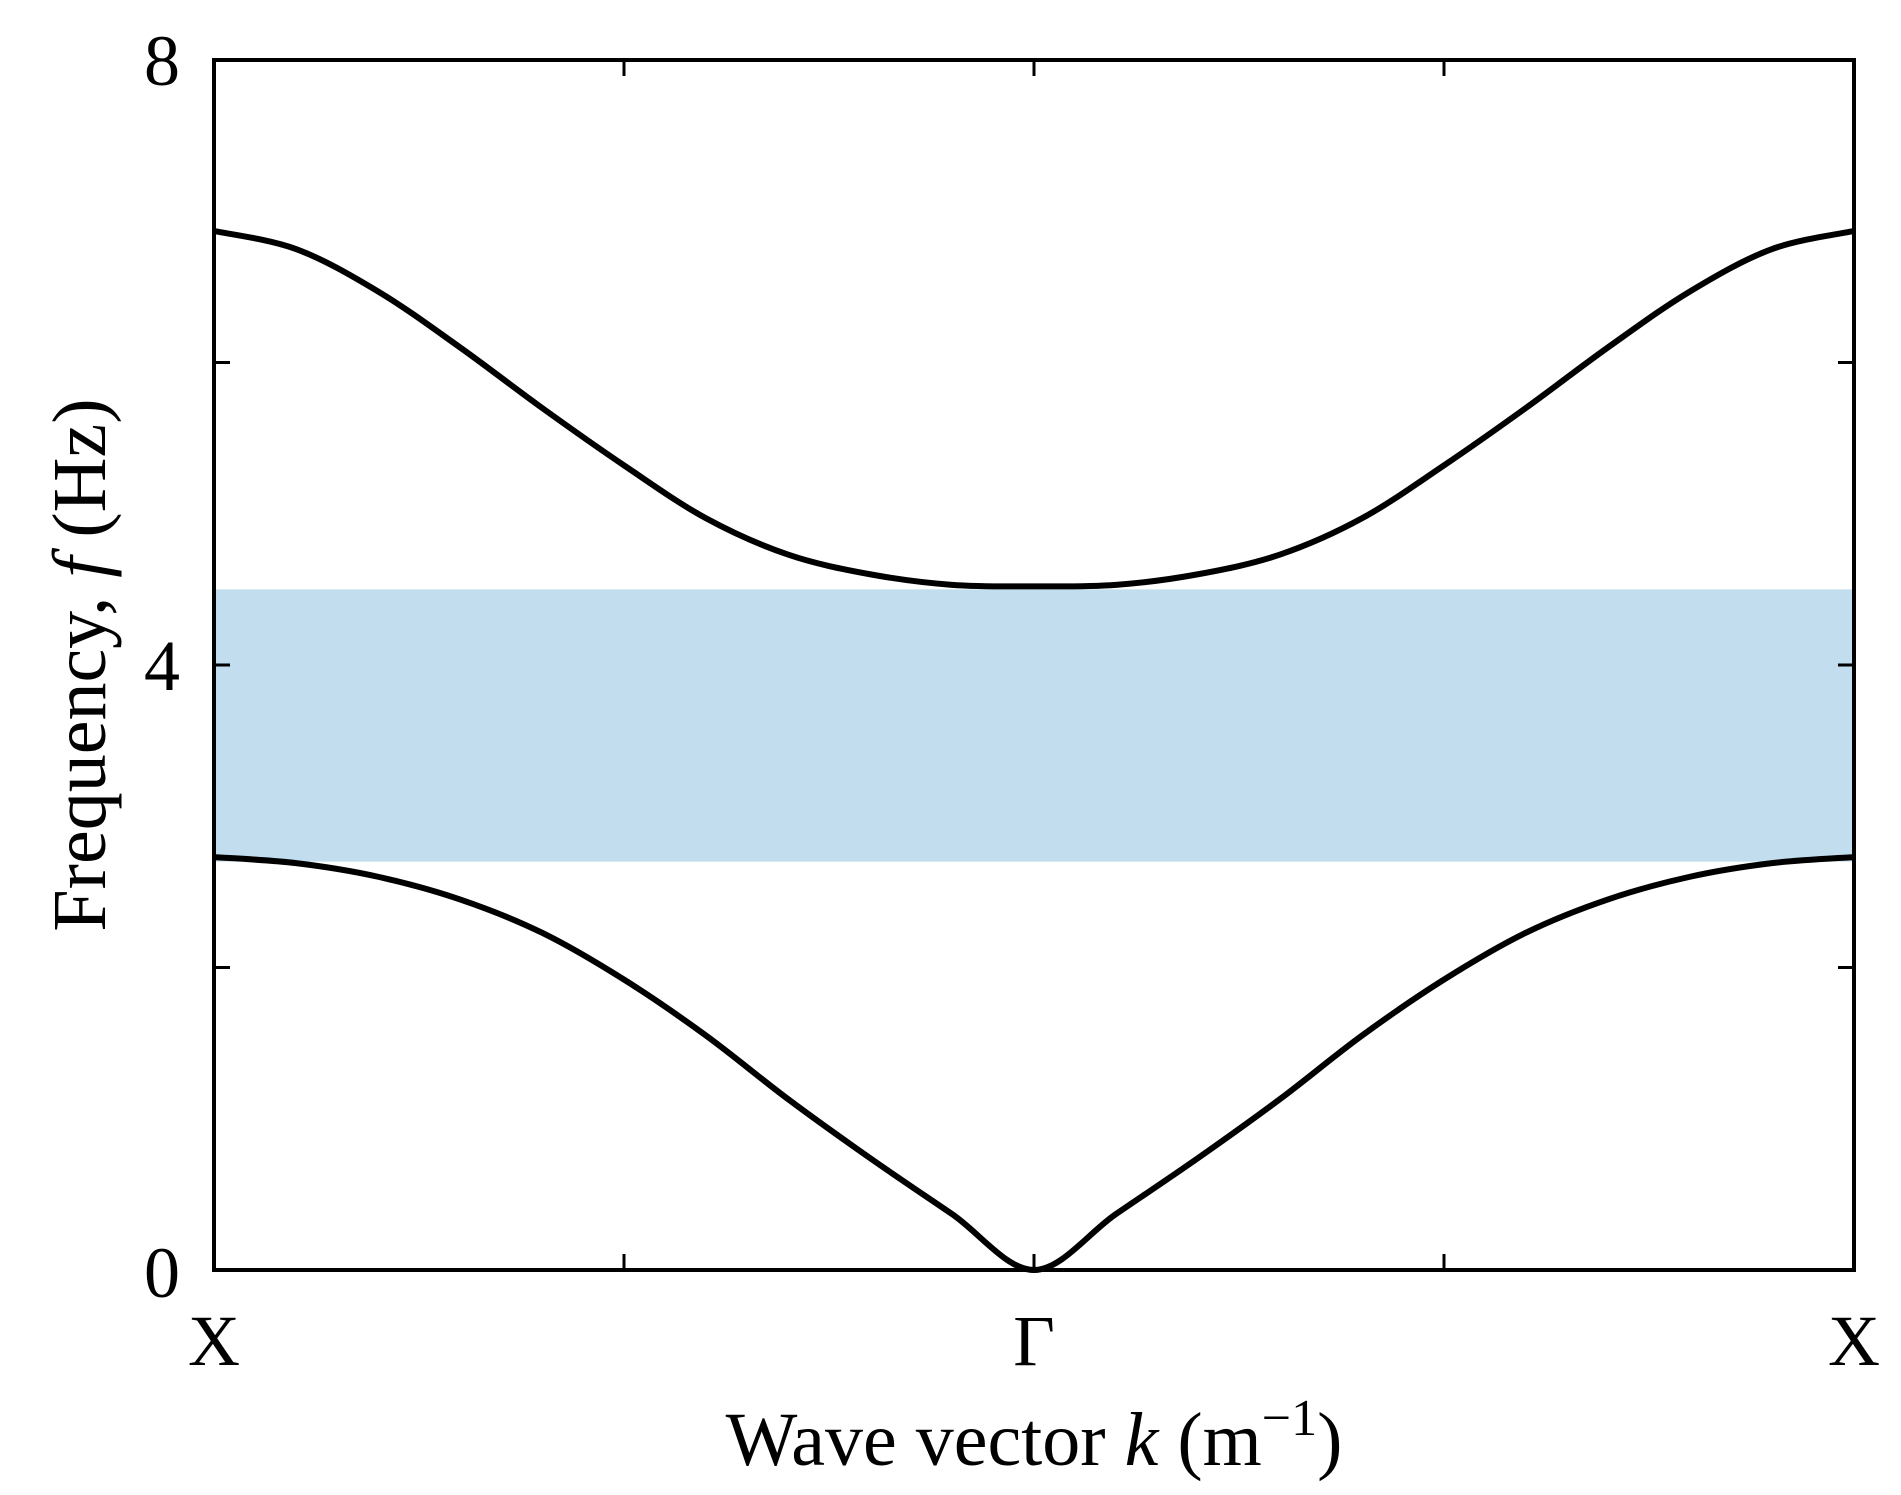 Image resolution: width=1901 pixels, height=1495 pixels. Describe the element at coordinates (162, 61) in the screenshot. I see `y-tick-label-8: 8` at that location.